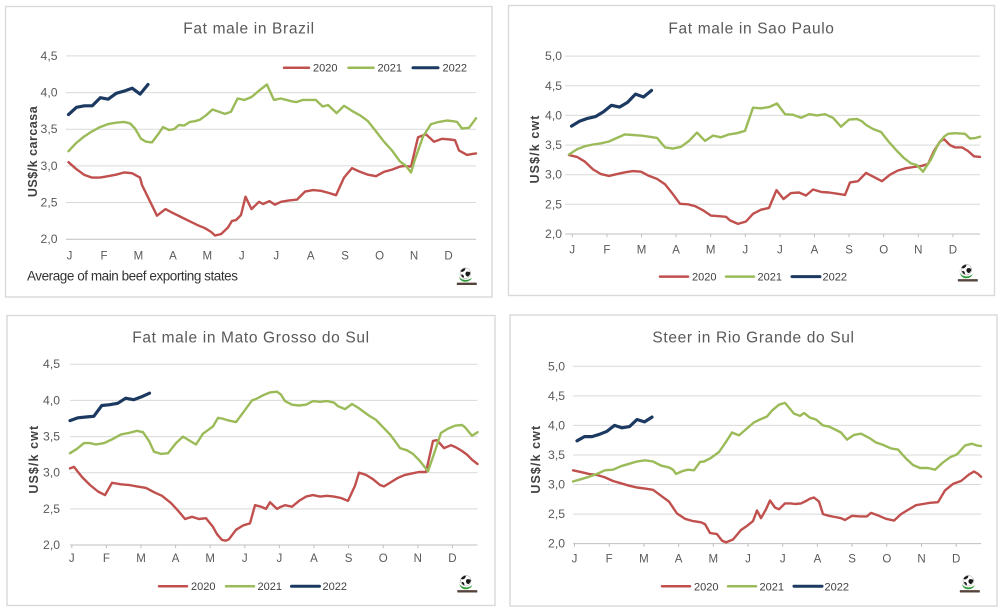 Image resolution: width=1001 pixels, height=610 pixels. What do you see at coordinates (132, 276) in the screenshot?
I see `svg-text:Average of main beef exporting: Average of main beef exporting states` at bounding box center [132, 276].